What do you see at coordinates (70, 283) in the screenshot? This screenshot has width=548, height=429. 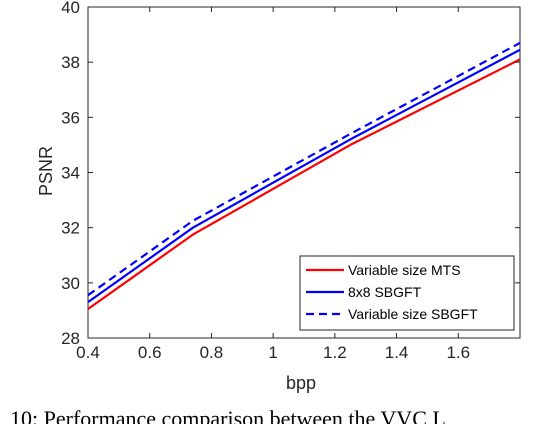 I see `y-tick-label: 30` at bounding box center [70, 283].